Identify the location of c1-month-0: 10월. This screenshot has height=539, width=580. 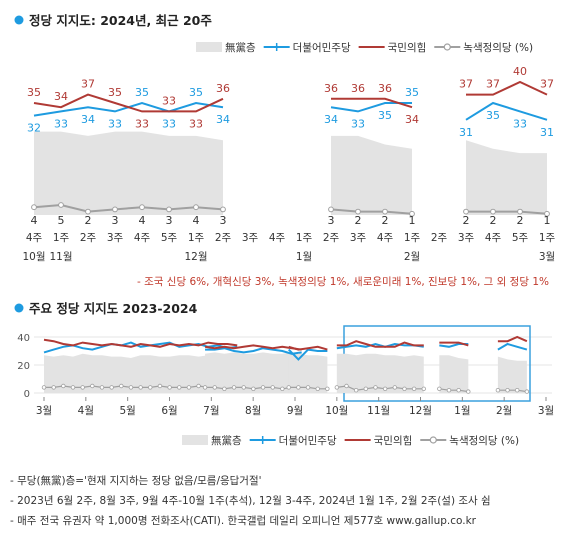
(33, 257).